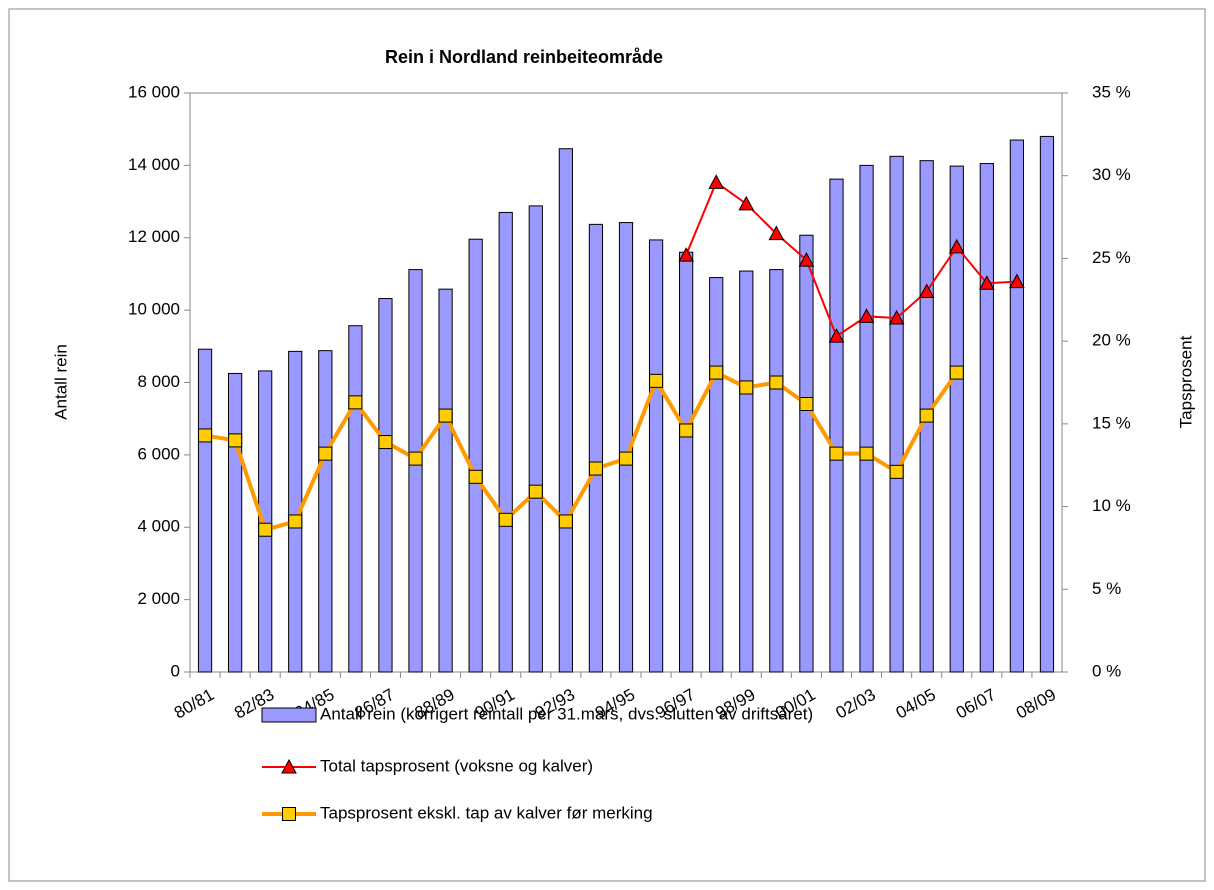 The image size is (1214, 890). Describe the element at coordinates (158, 381) in the screenshot. I see `y-tick-label: 8 000` at that location.